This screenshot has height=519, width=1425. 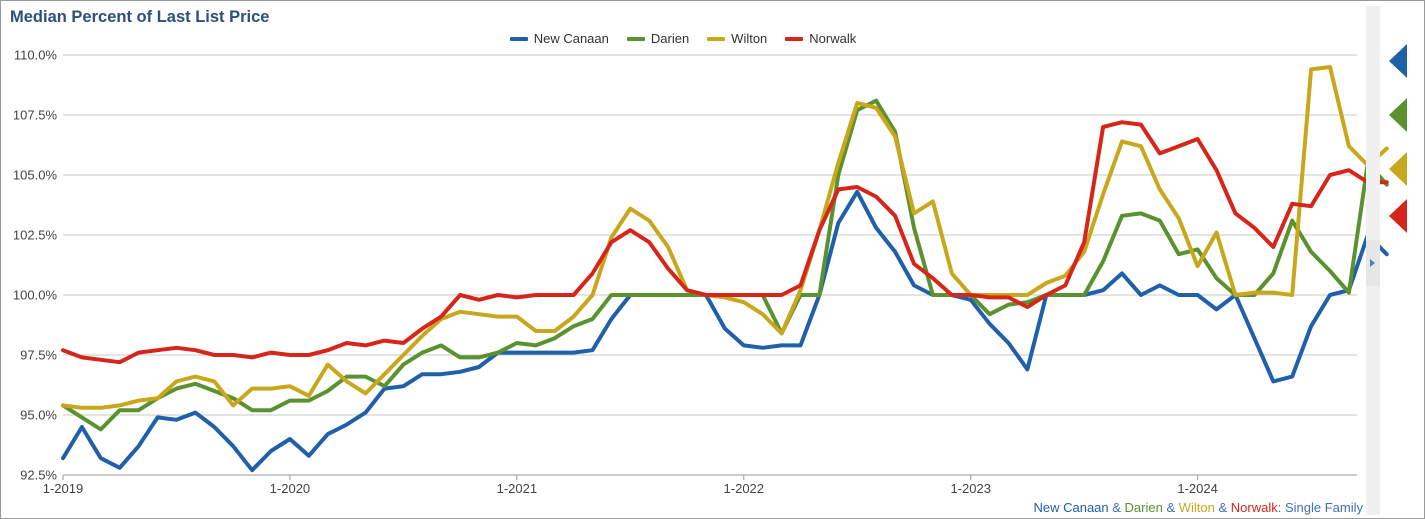 I want to click on x-tick-label: 1-2020, so click(x=290, y=488).